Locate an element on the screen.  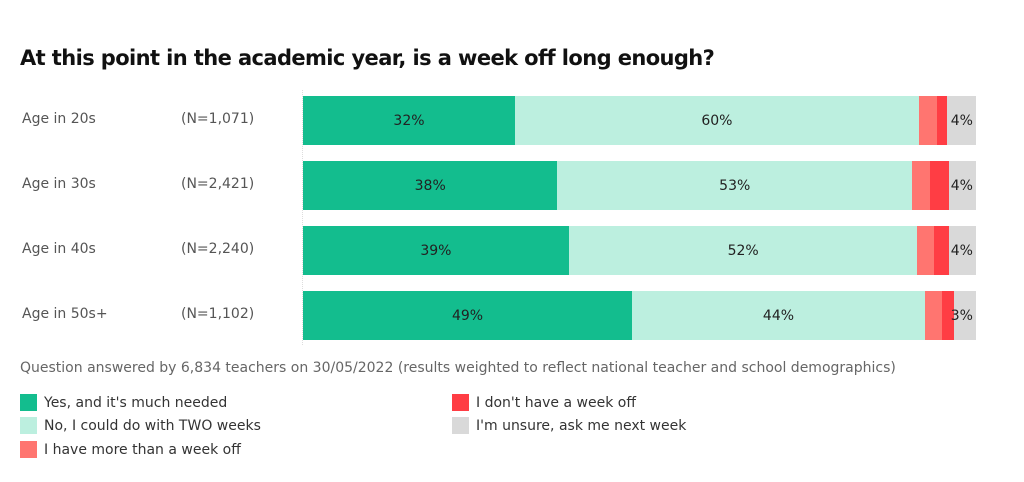
stacked-bar: 32% 60% 4% is located at coordinates (639, 120).